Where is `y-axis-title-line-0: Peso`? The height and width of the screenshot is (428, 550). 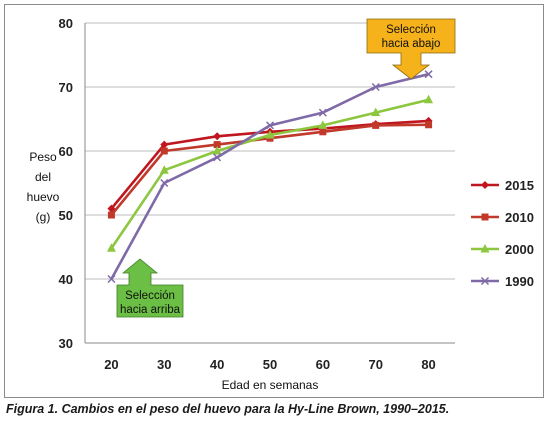 y-axis-title-line-0: Peso is located at coordinates (43, 157).